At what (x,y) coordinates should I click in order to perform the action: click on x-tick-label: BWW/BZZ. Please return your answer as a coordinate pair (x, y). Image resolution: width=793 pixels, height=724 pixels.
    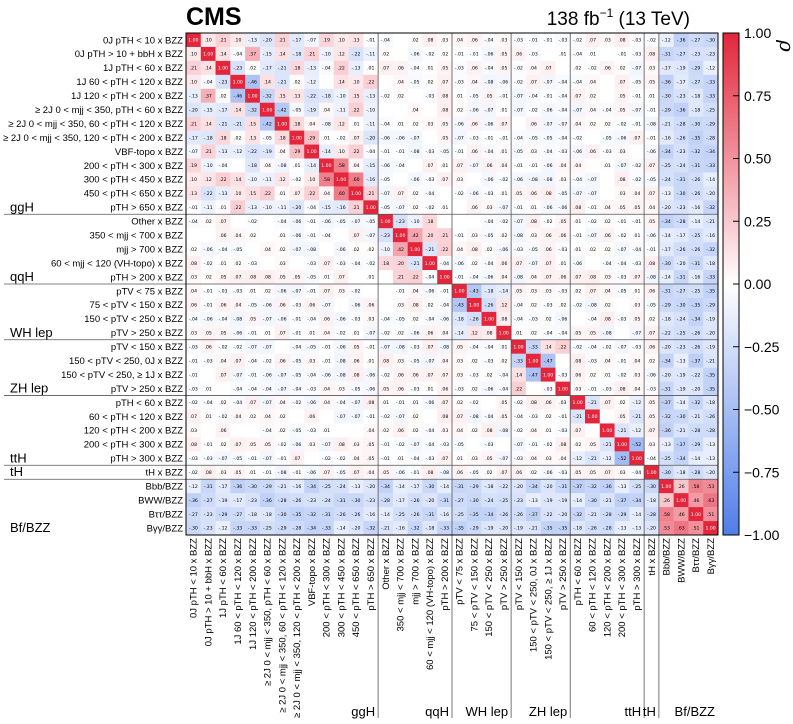
    Looking at the image, I should click on (681, 560).